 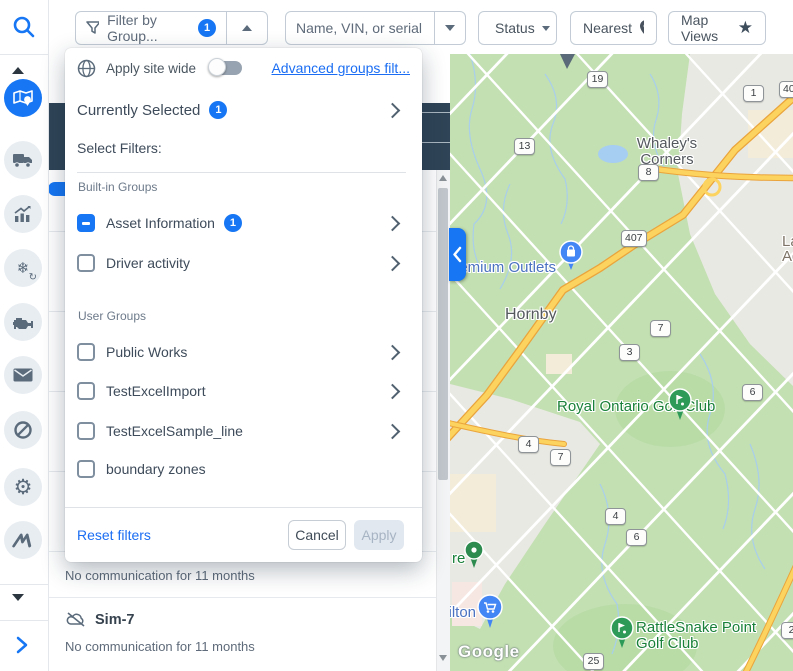 I want to click on recycle-arrows-icon: ↻, so click(x=32, y=277).